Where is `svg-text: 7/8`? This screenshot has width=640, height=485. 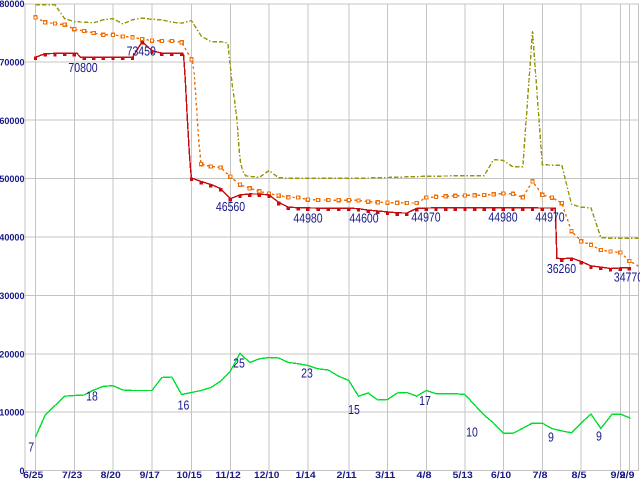
svg-text: 7/8 is located at coordinates (540, 475).